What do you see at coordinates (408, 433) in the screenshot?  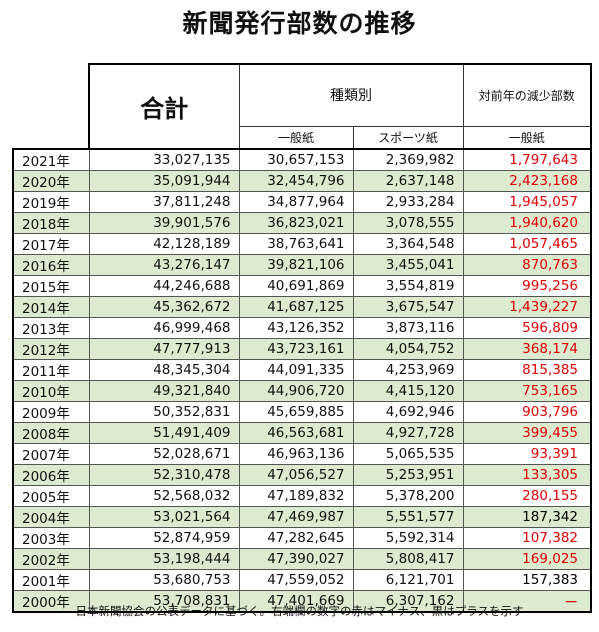 I see `sports-cell: 4,927,728` at bounding box center [408, 433].